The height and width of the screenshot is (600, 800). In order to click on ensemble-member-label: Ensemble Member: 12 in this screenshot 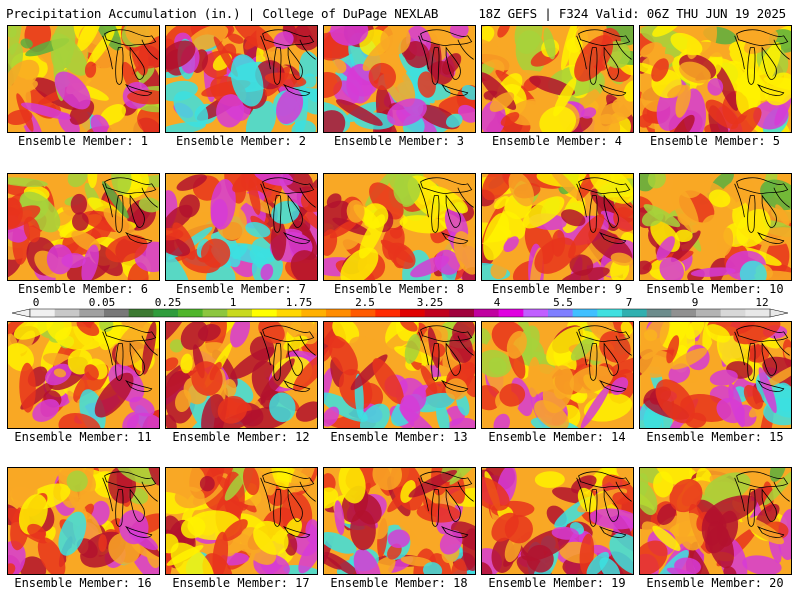, I will do `click(241, 437)`.